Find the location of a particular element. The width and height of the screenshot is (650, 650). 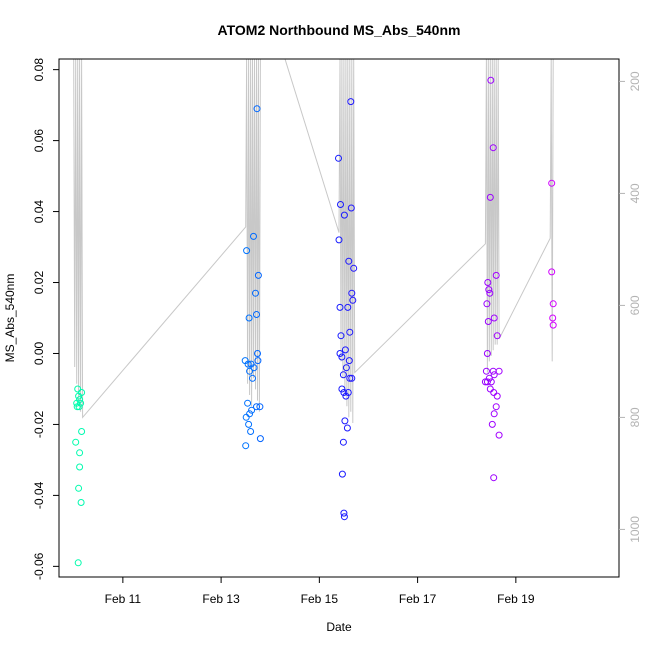

y-tick-label: -0.06 is located at coordinates (39, 566).